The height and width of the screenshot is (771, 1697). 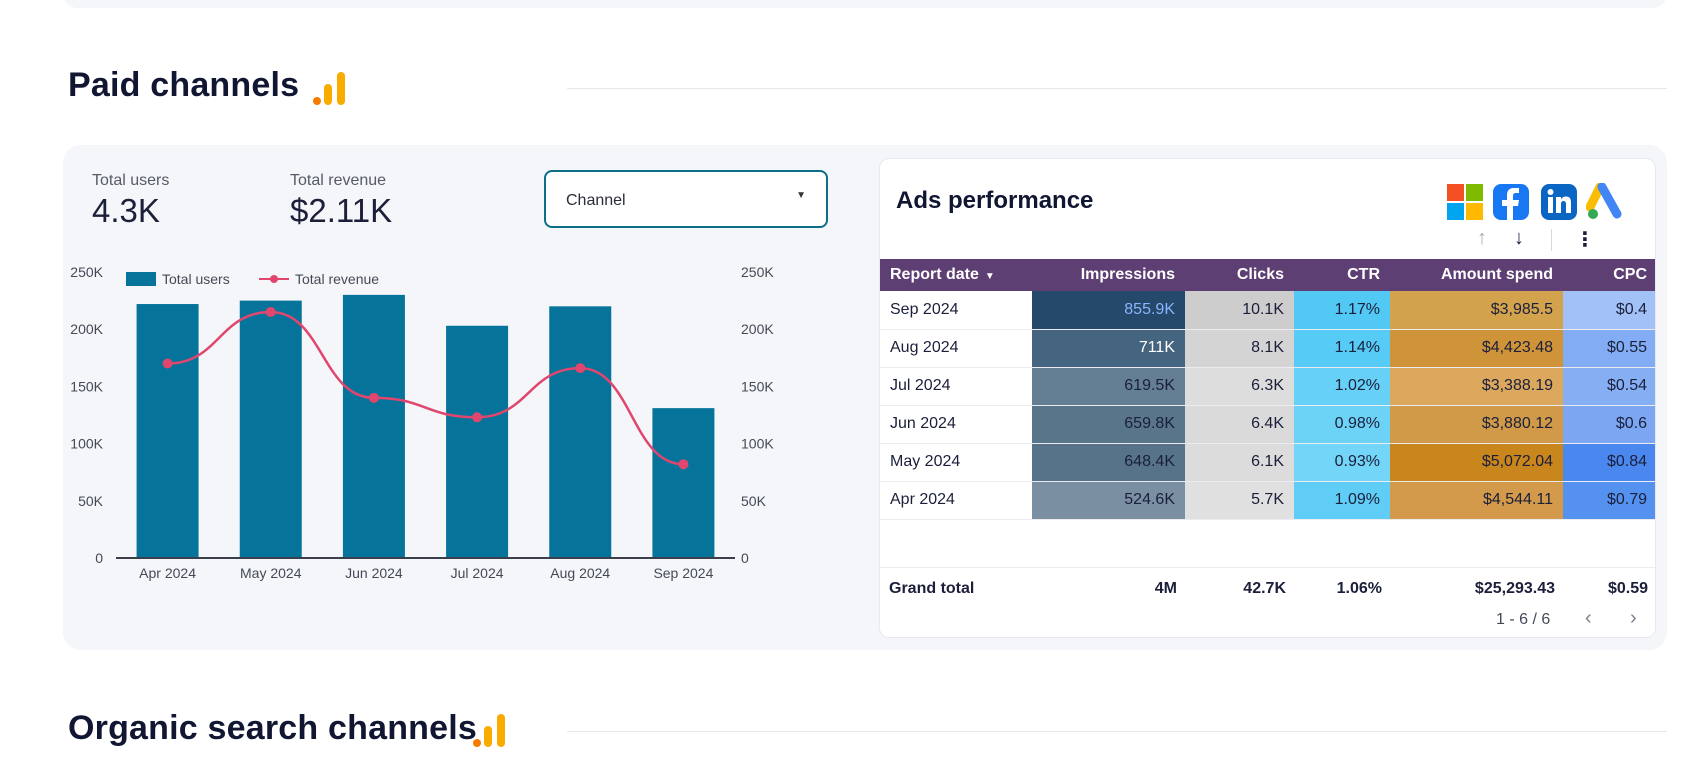 I want to click on y-tick-right: 200K, so click(x=757, y=329).